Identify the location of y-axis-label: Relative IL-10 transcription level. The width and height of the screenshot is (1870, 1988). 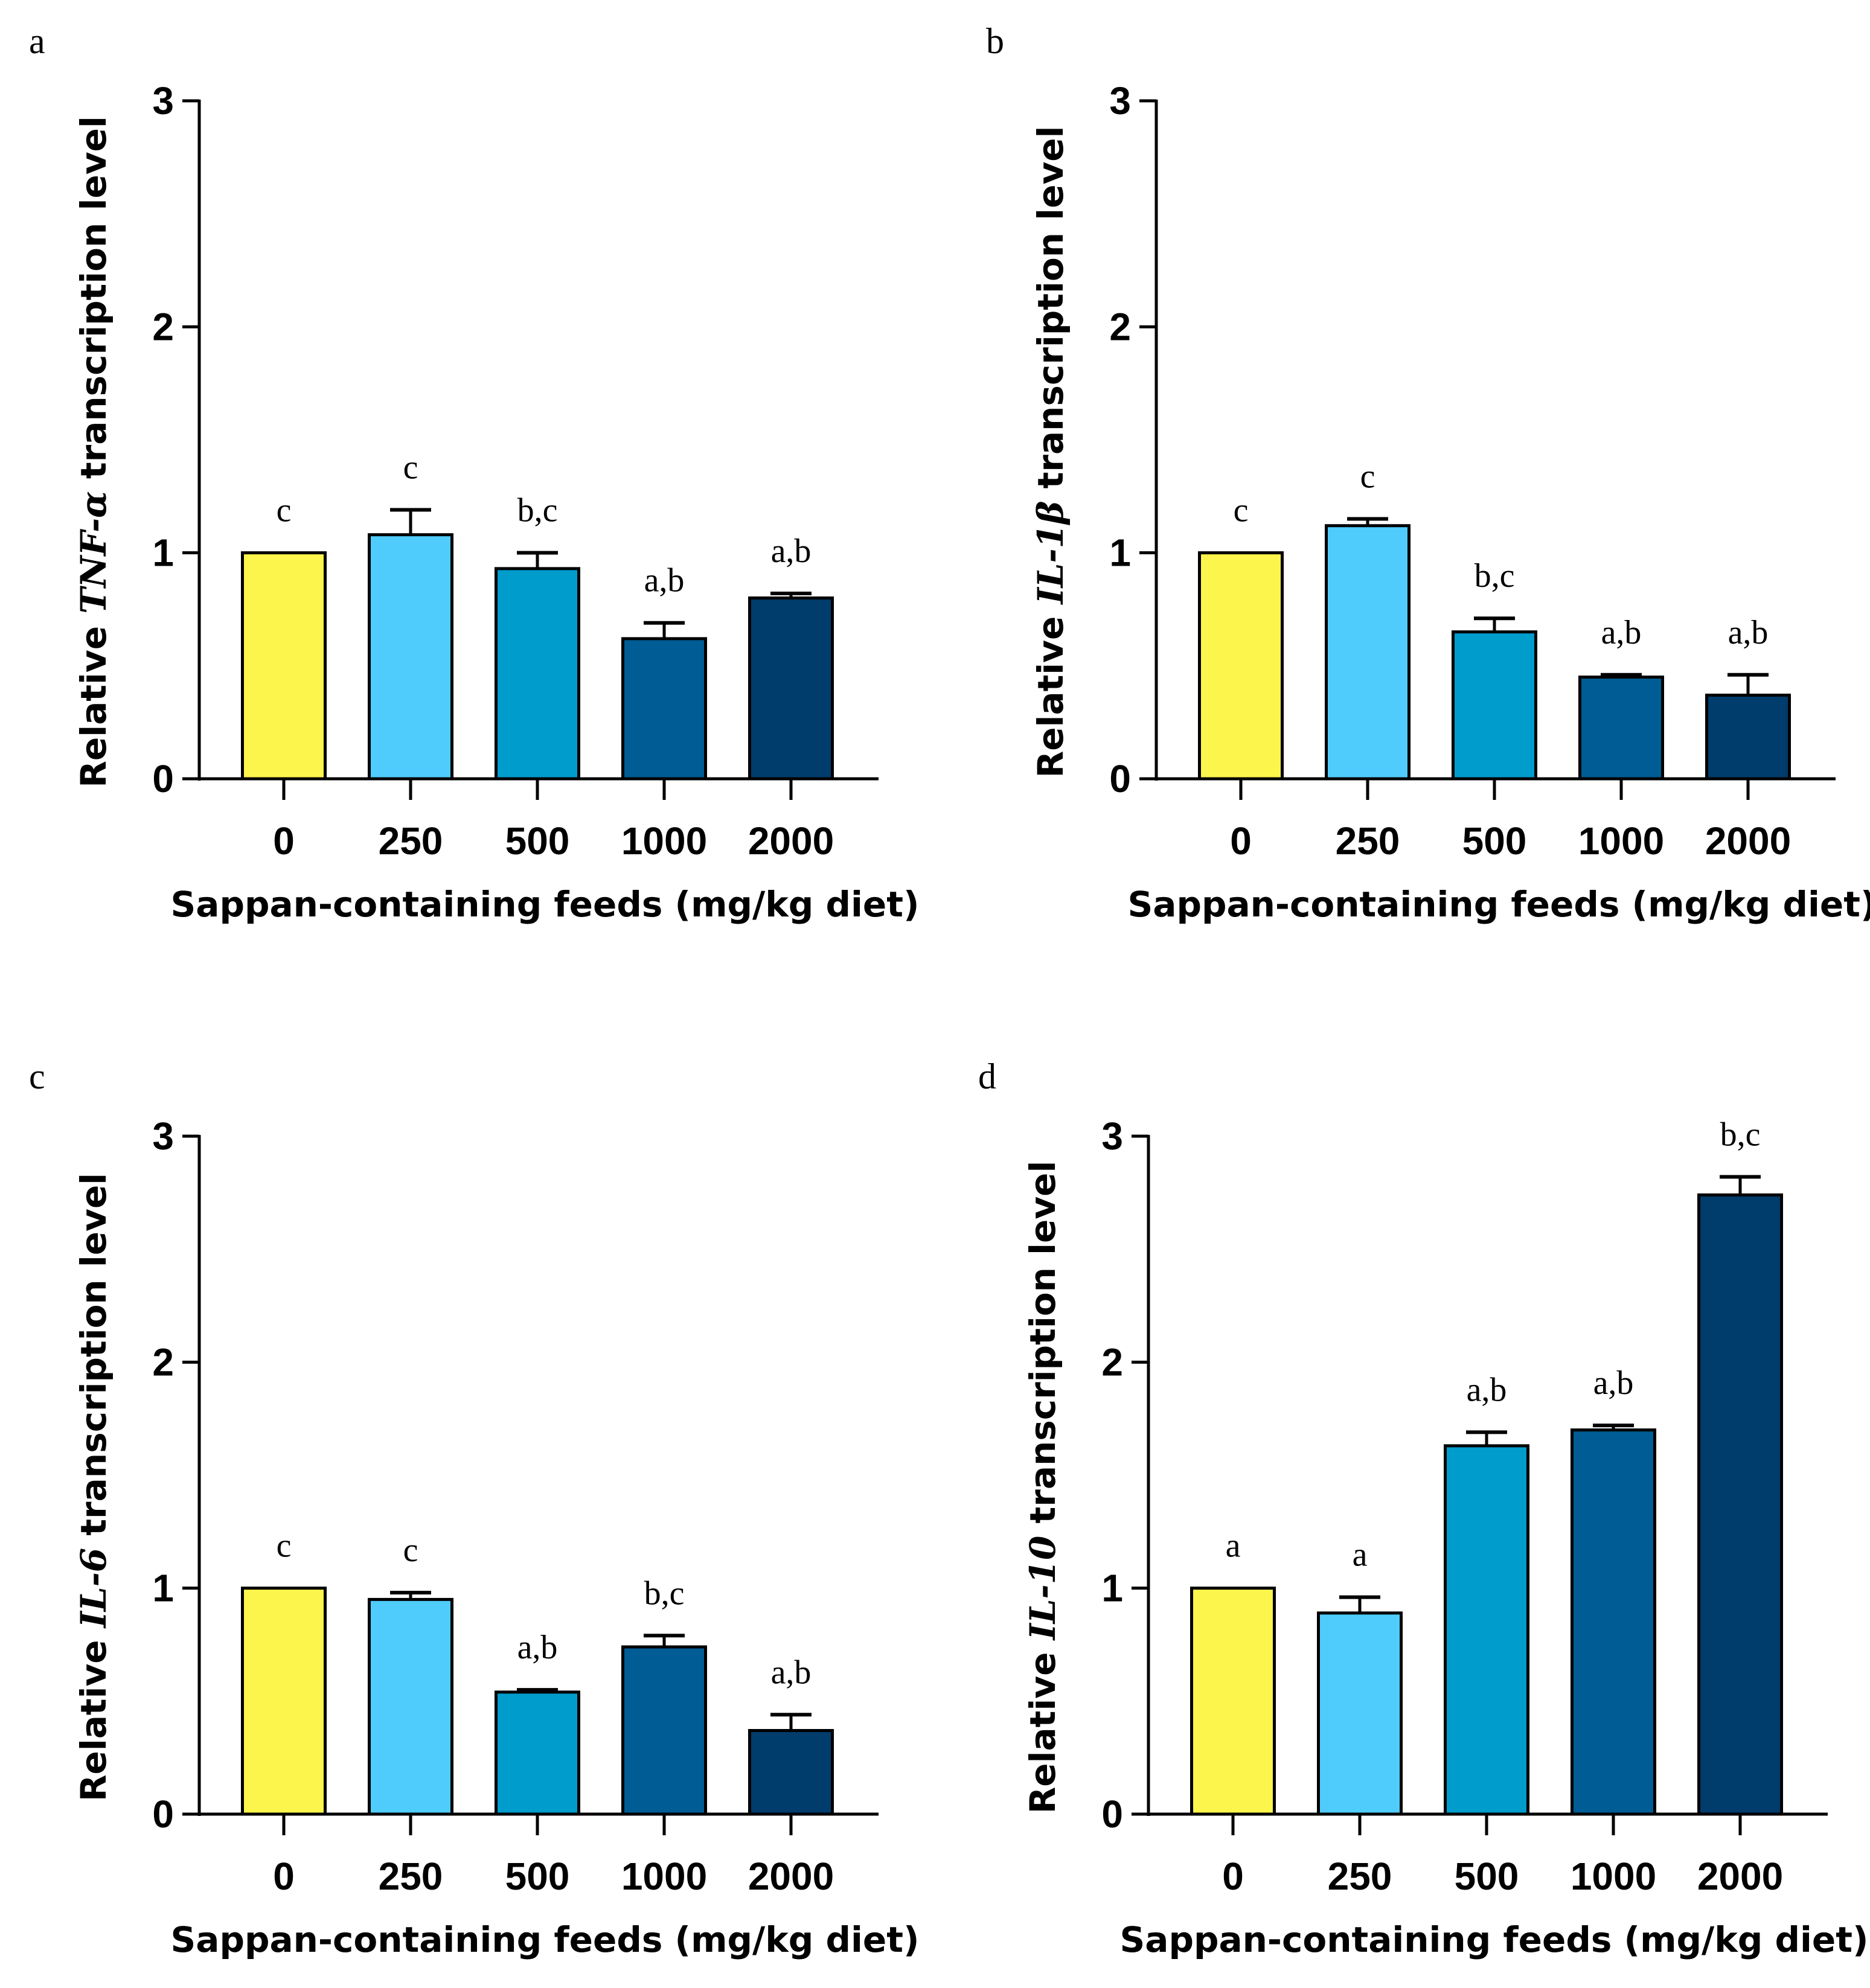
(1043, 1487).